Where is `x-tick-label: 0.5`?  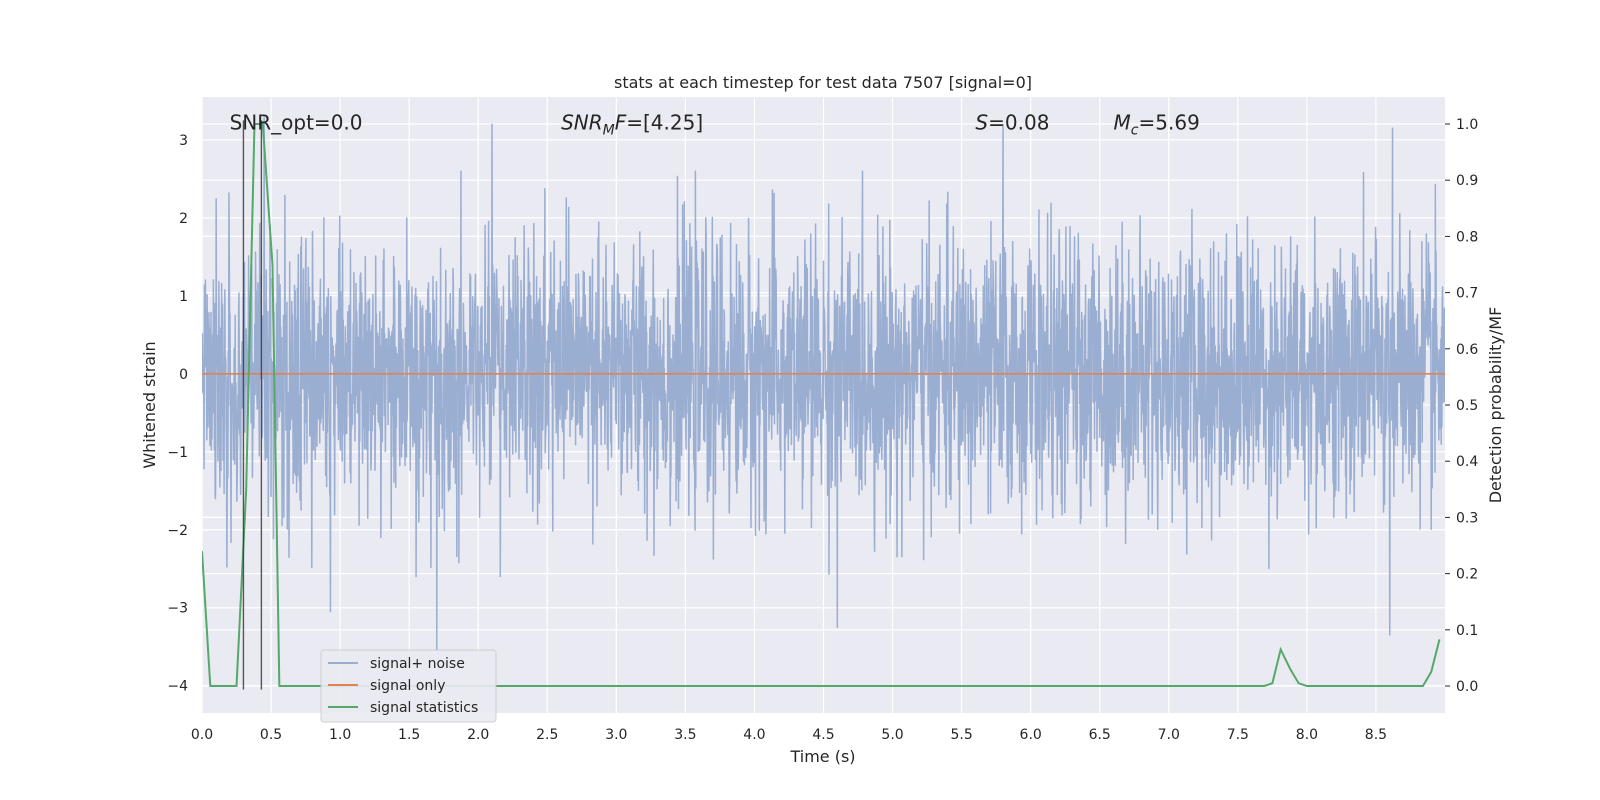
x-tick-label: 0.5 is located at coordinates (271, 735).